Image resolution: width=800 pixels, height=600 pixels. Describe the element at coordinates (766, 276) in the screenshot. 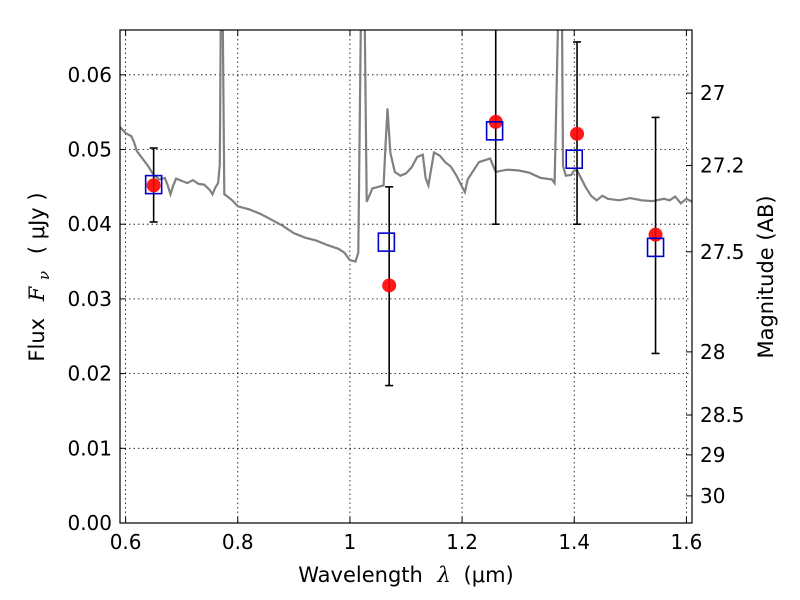

I see `y2-axis-title: Magnitude (AB)` at that location.